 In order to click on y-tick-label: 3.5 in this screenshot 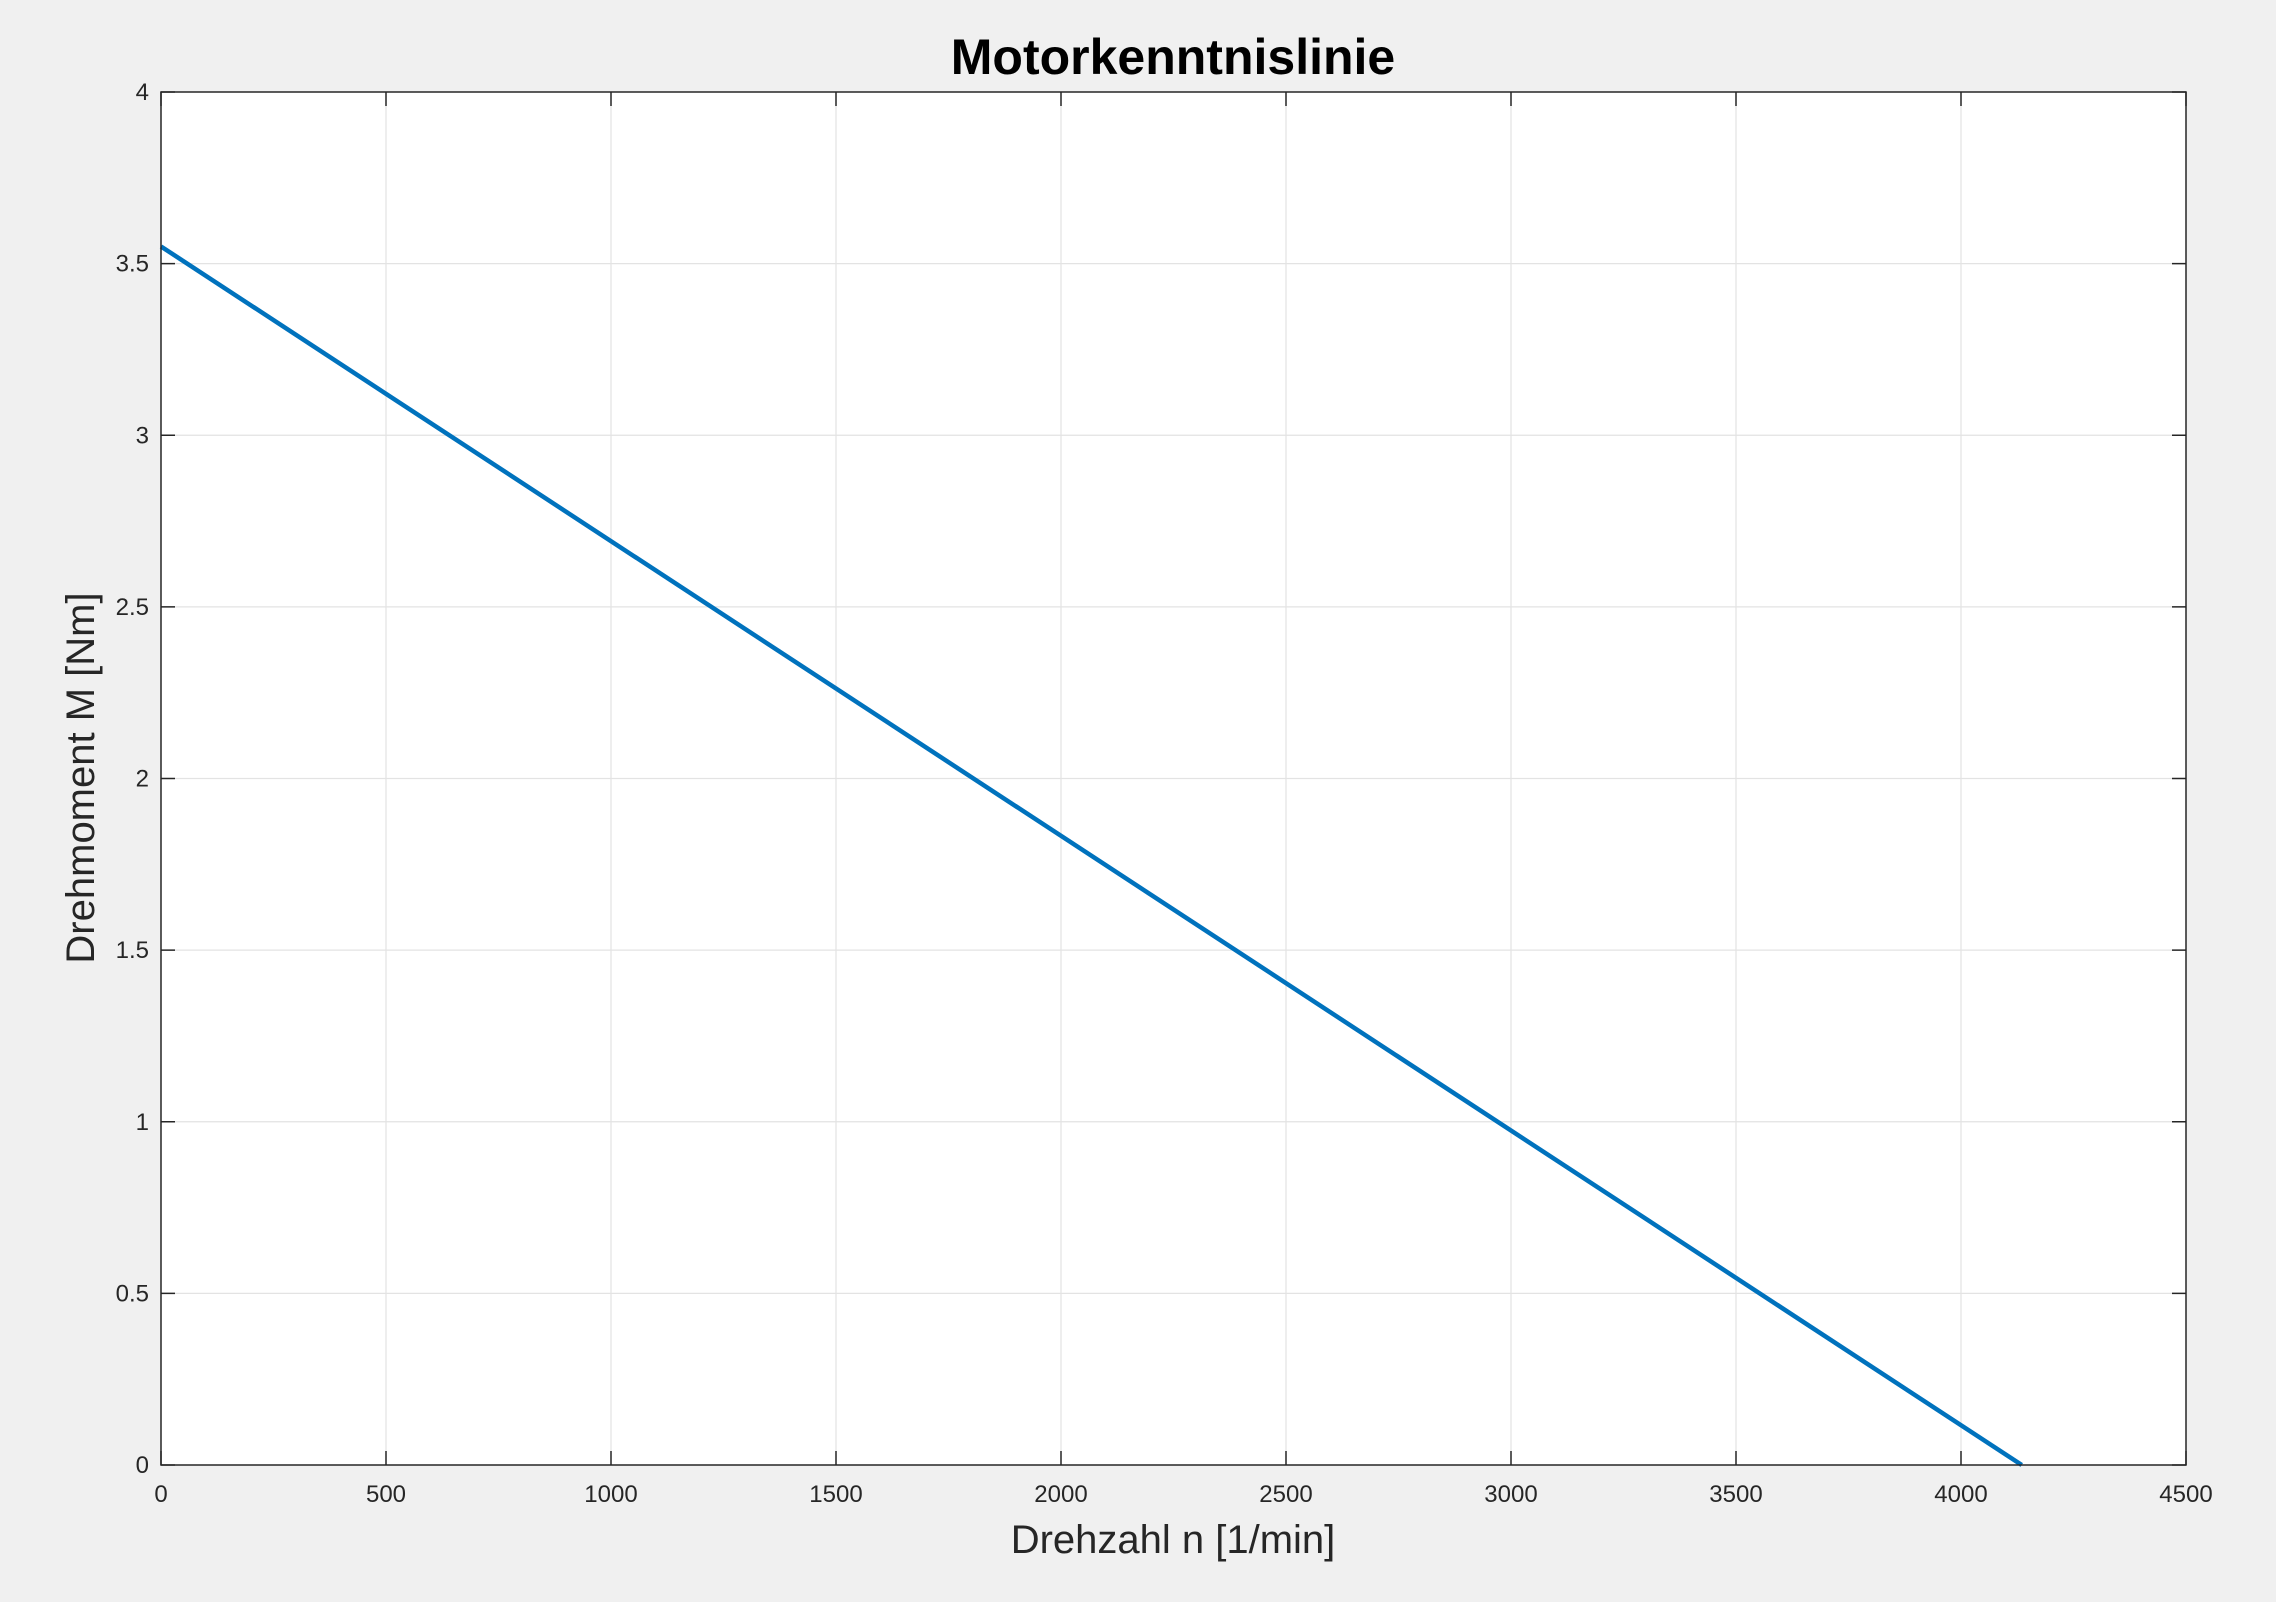, I will do `click(132, 264)`.